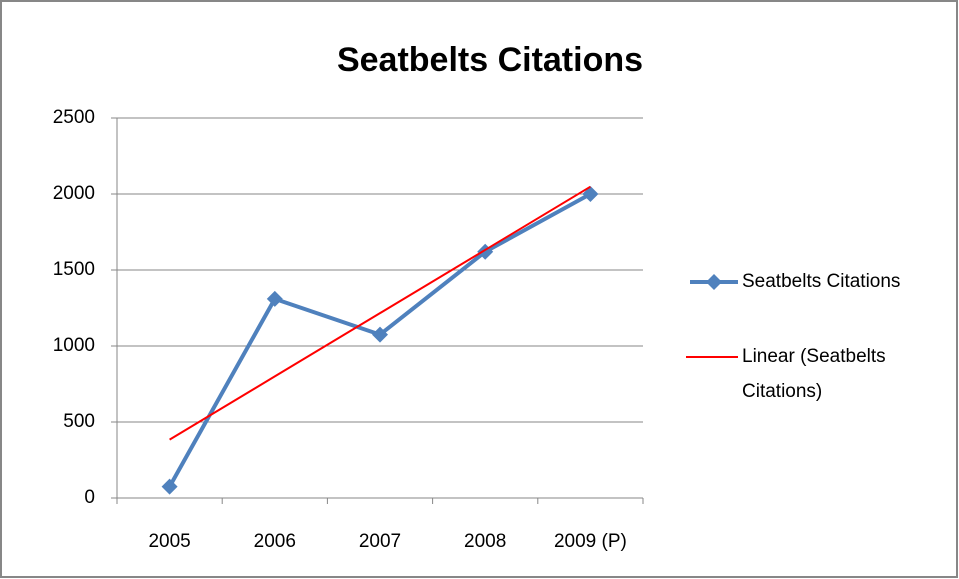 This screenshot has height=579, width=959. What do you see at coordinates (74, 117) in the screenshot?
I see `y-tick-label: 2500` at bounding box center [74, 117].